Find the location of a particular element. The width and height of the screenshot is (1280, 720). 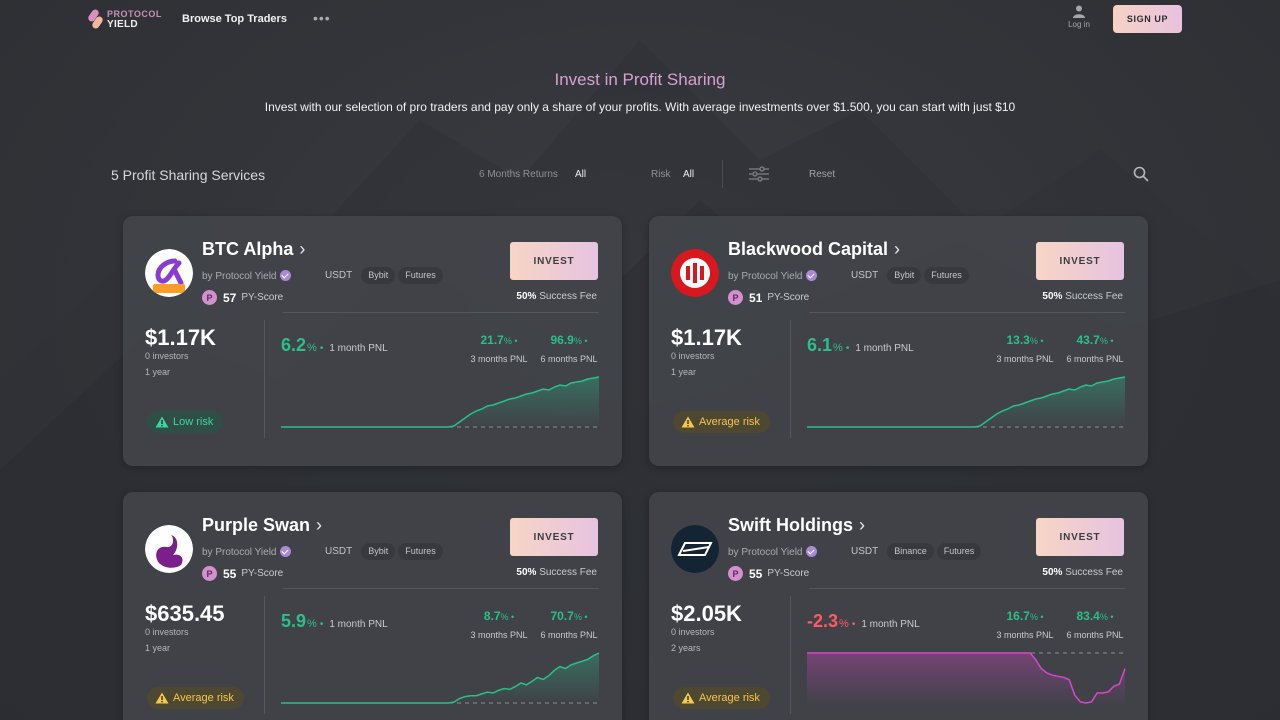

pnl-3-months-value: 13.3 is located at coordinates (1018, 340).